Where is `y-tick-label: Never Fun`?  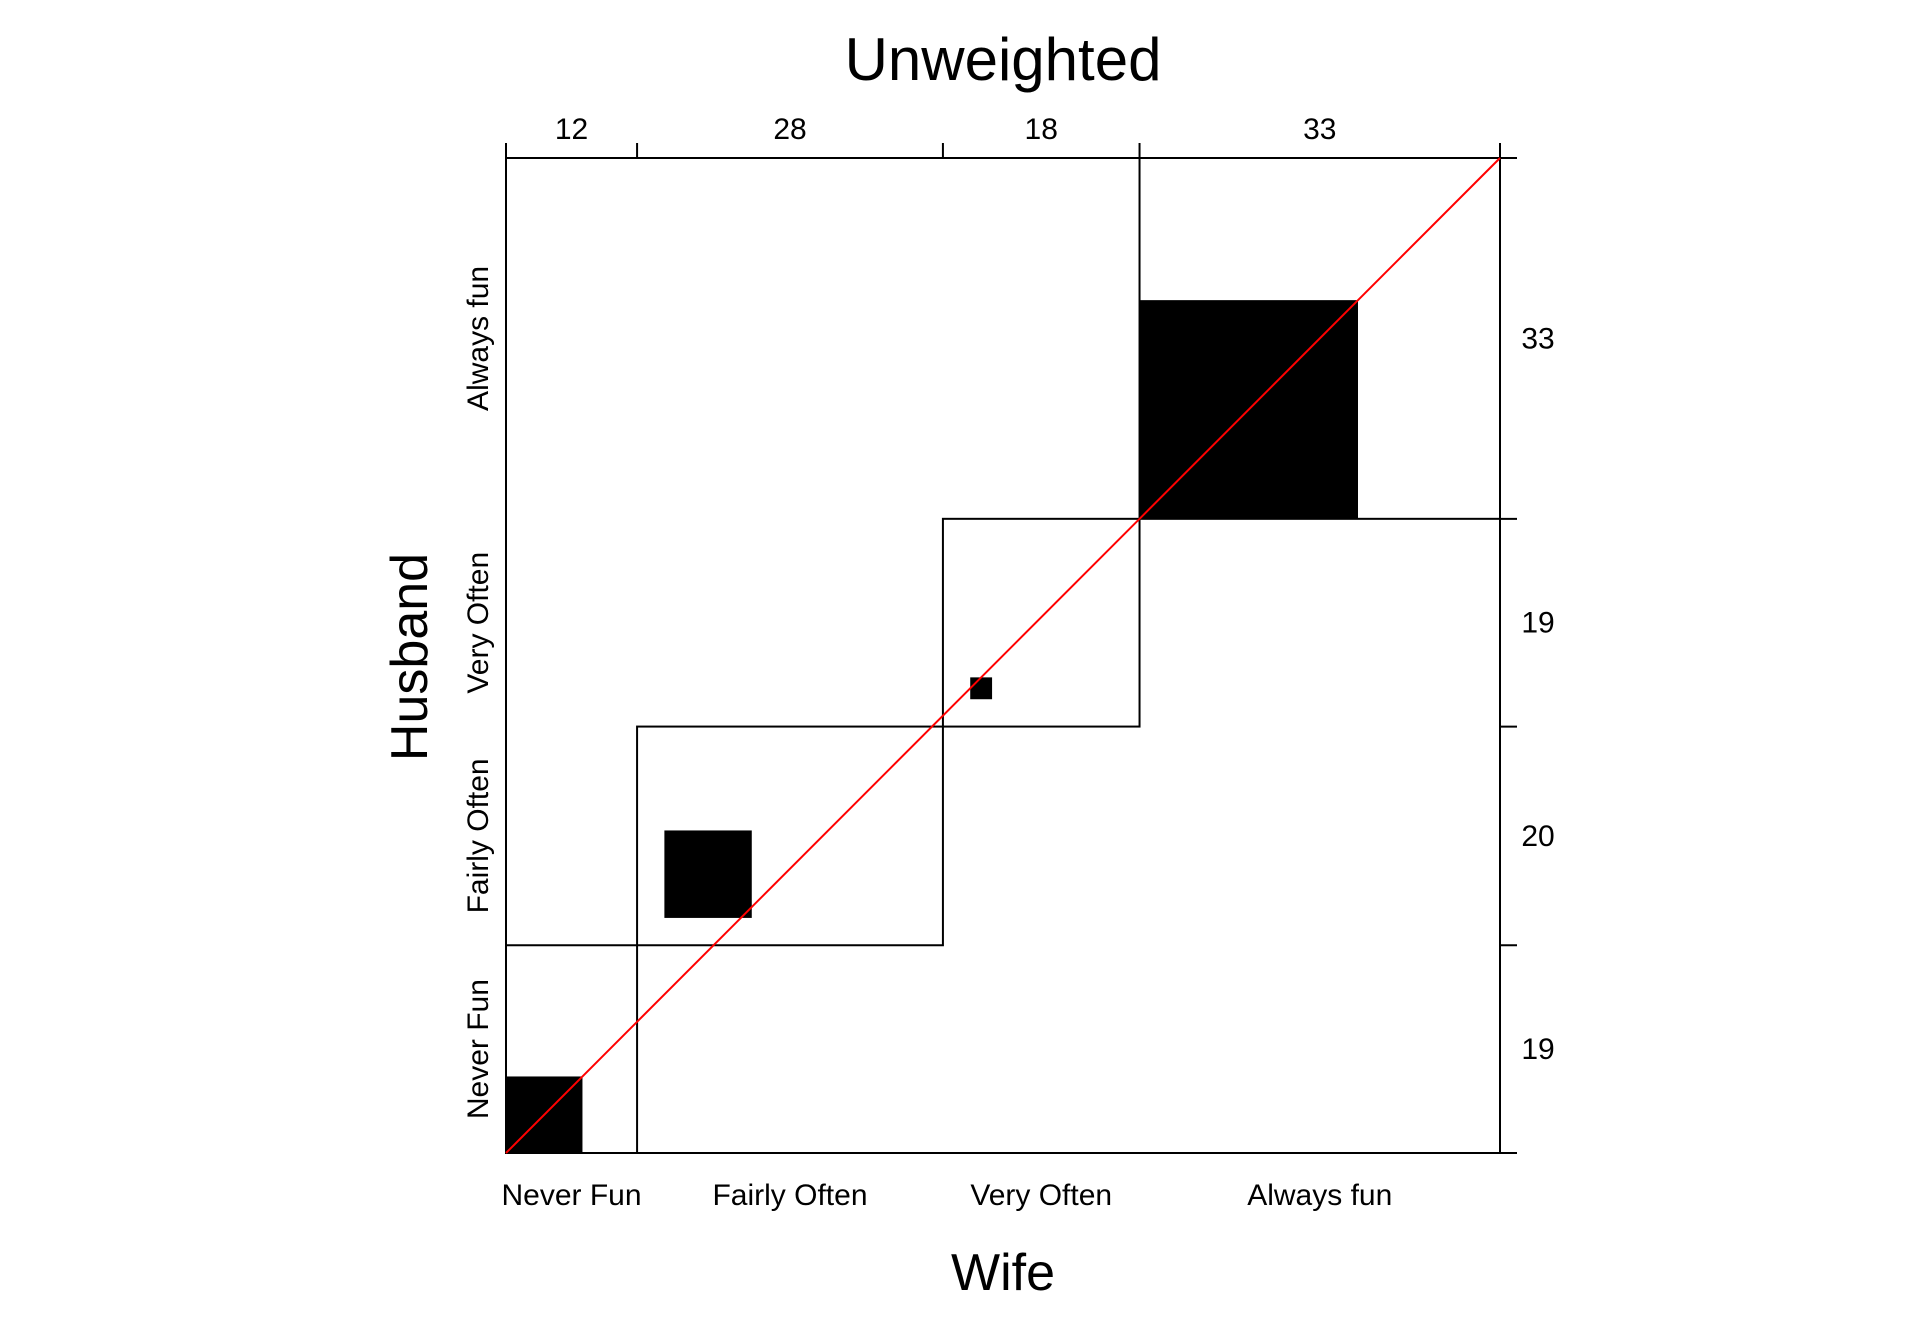
y-tick-label: Never Fun is located at coordinates (478, 1049).